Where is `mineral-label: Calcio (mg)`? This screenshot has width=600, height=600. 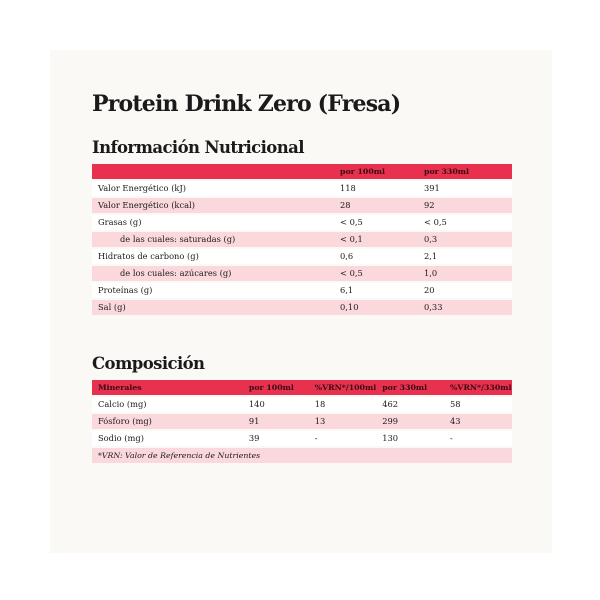
mineral-label: Calcio (mg) is located at coordinates (167, 404).